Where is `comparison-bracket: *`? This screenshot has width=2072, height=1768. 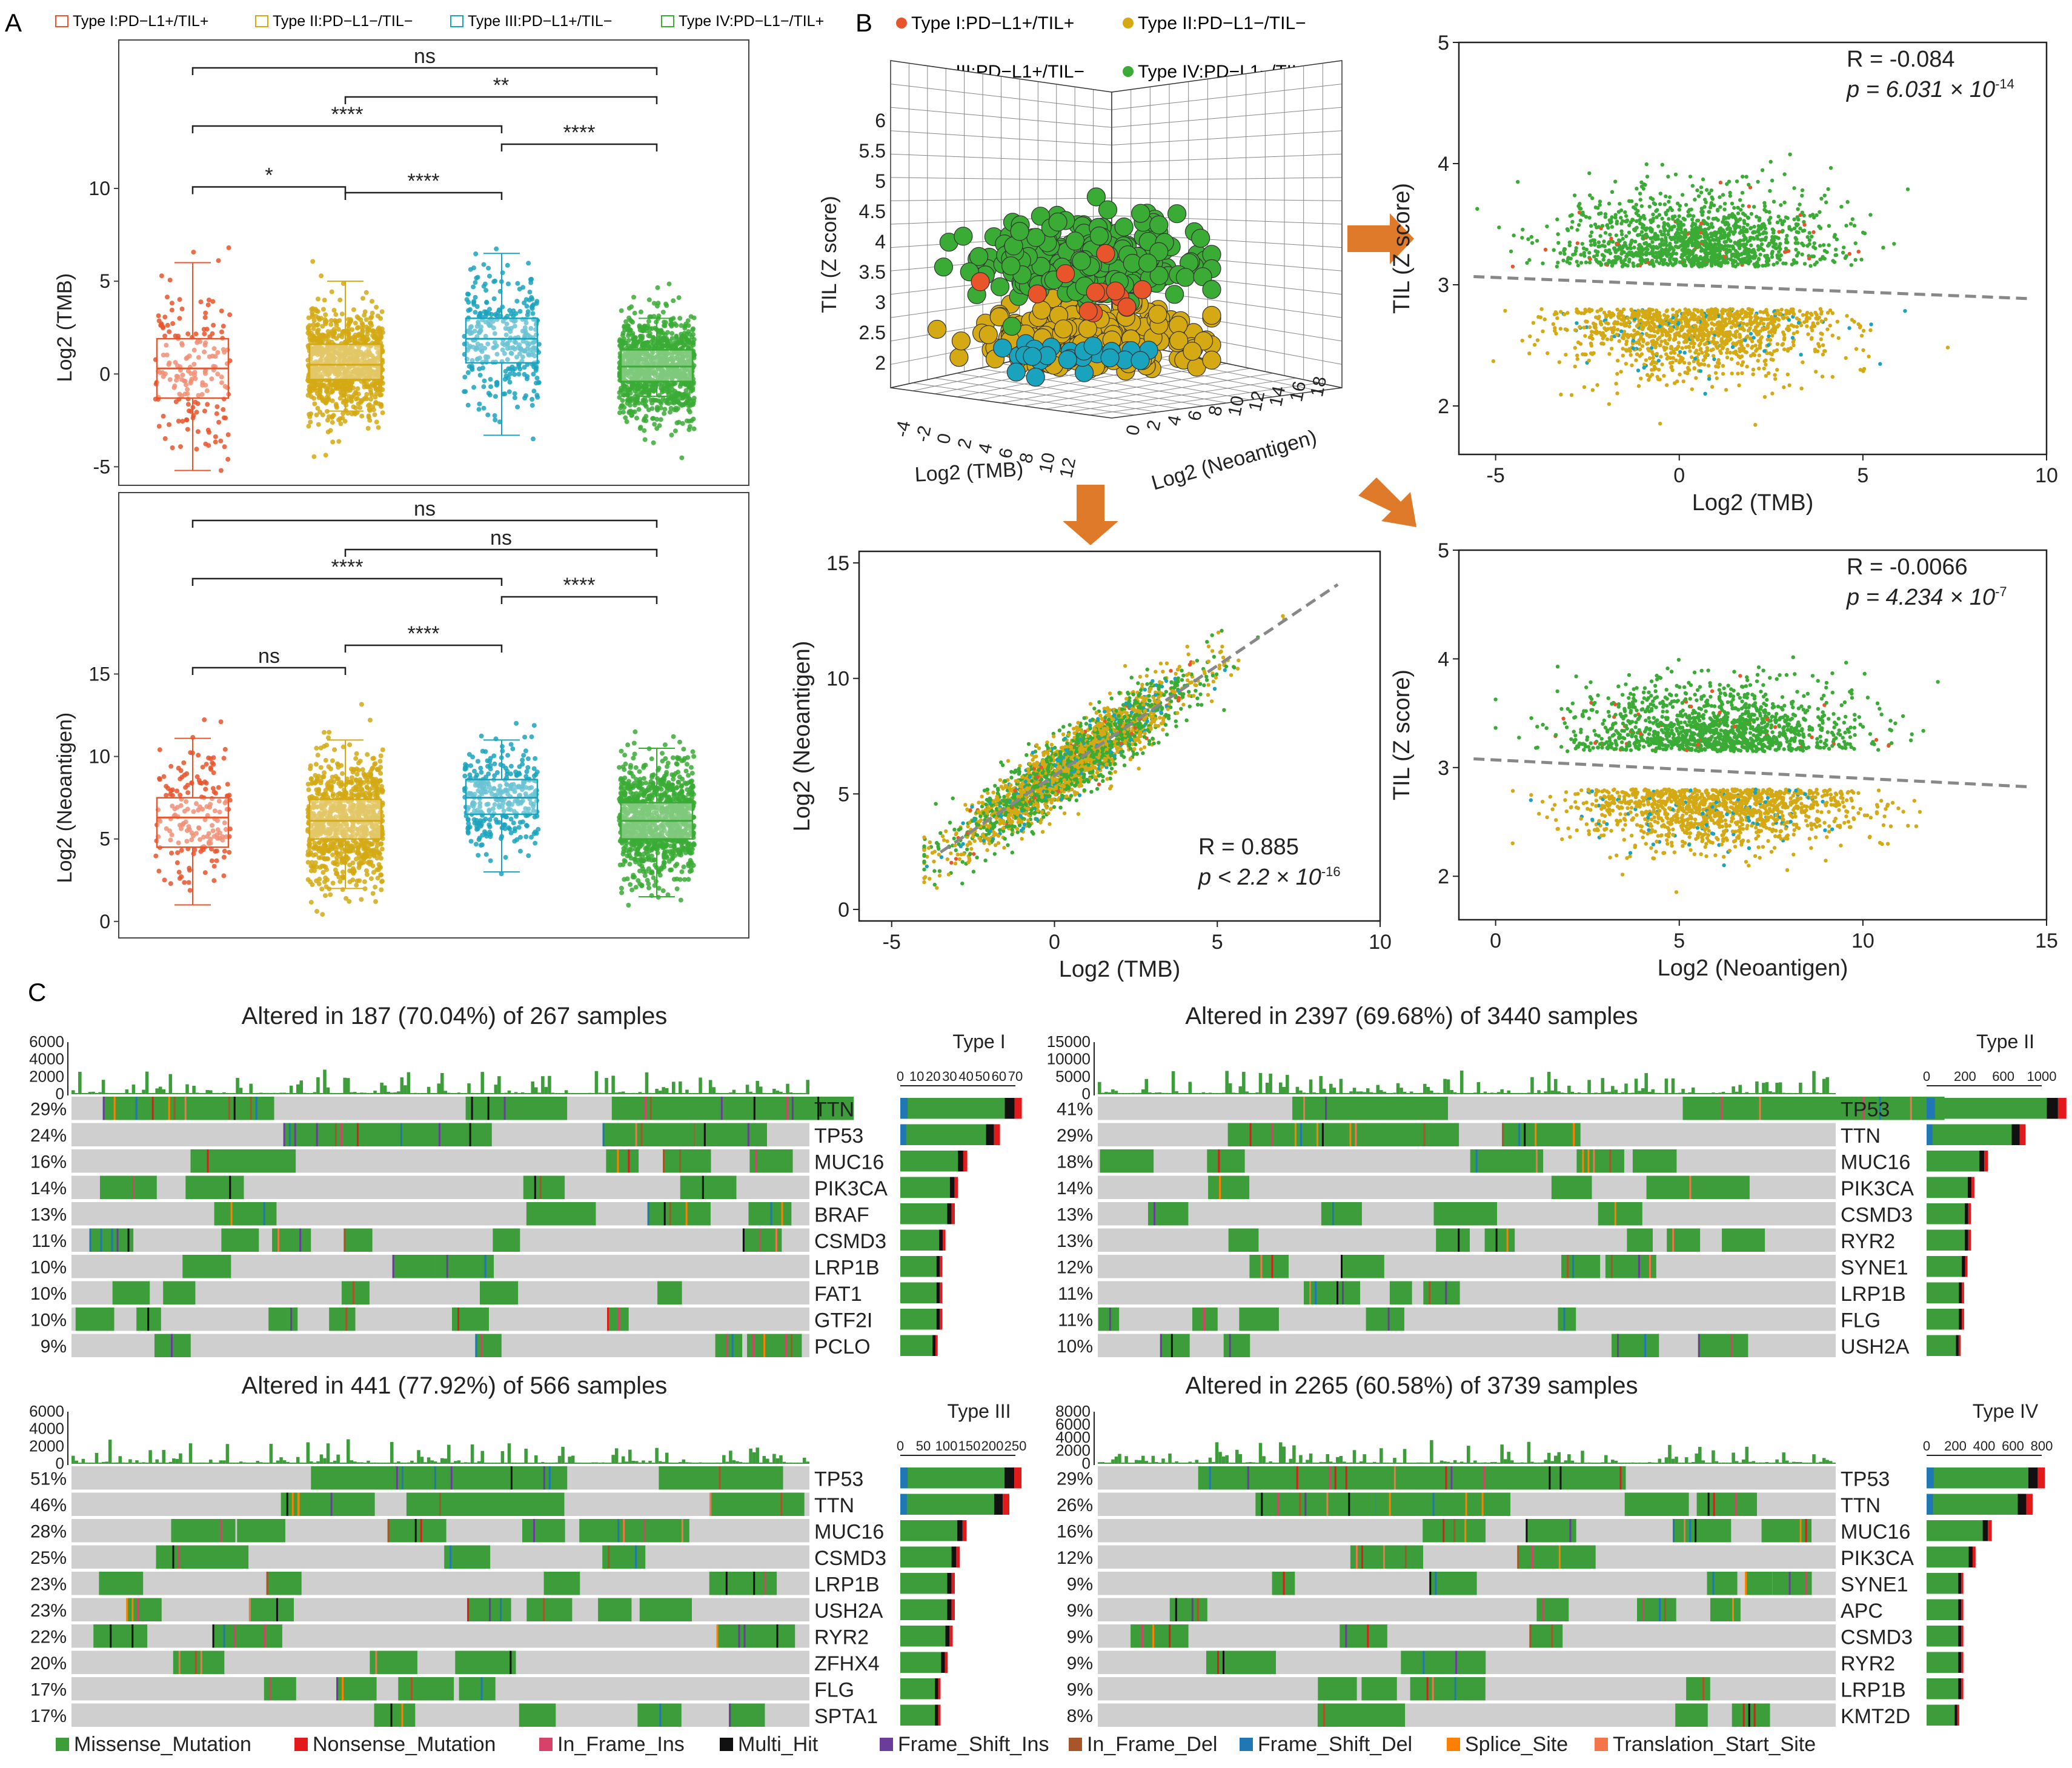
comparison-bracket: * is located at coordinates (269, 179).